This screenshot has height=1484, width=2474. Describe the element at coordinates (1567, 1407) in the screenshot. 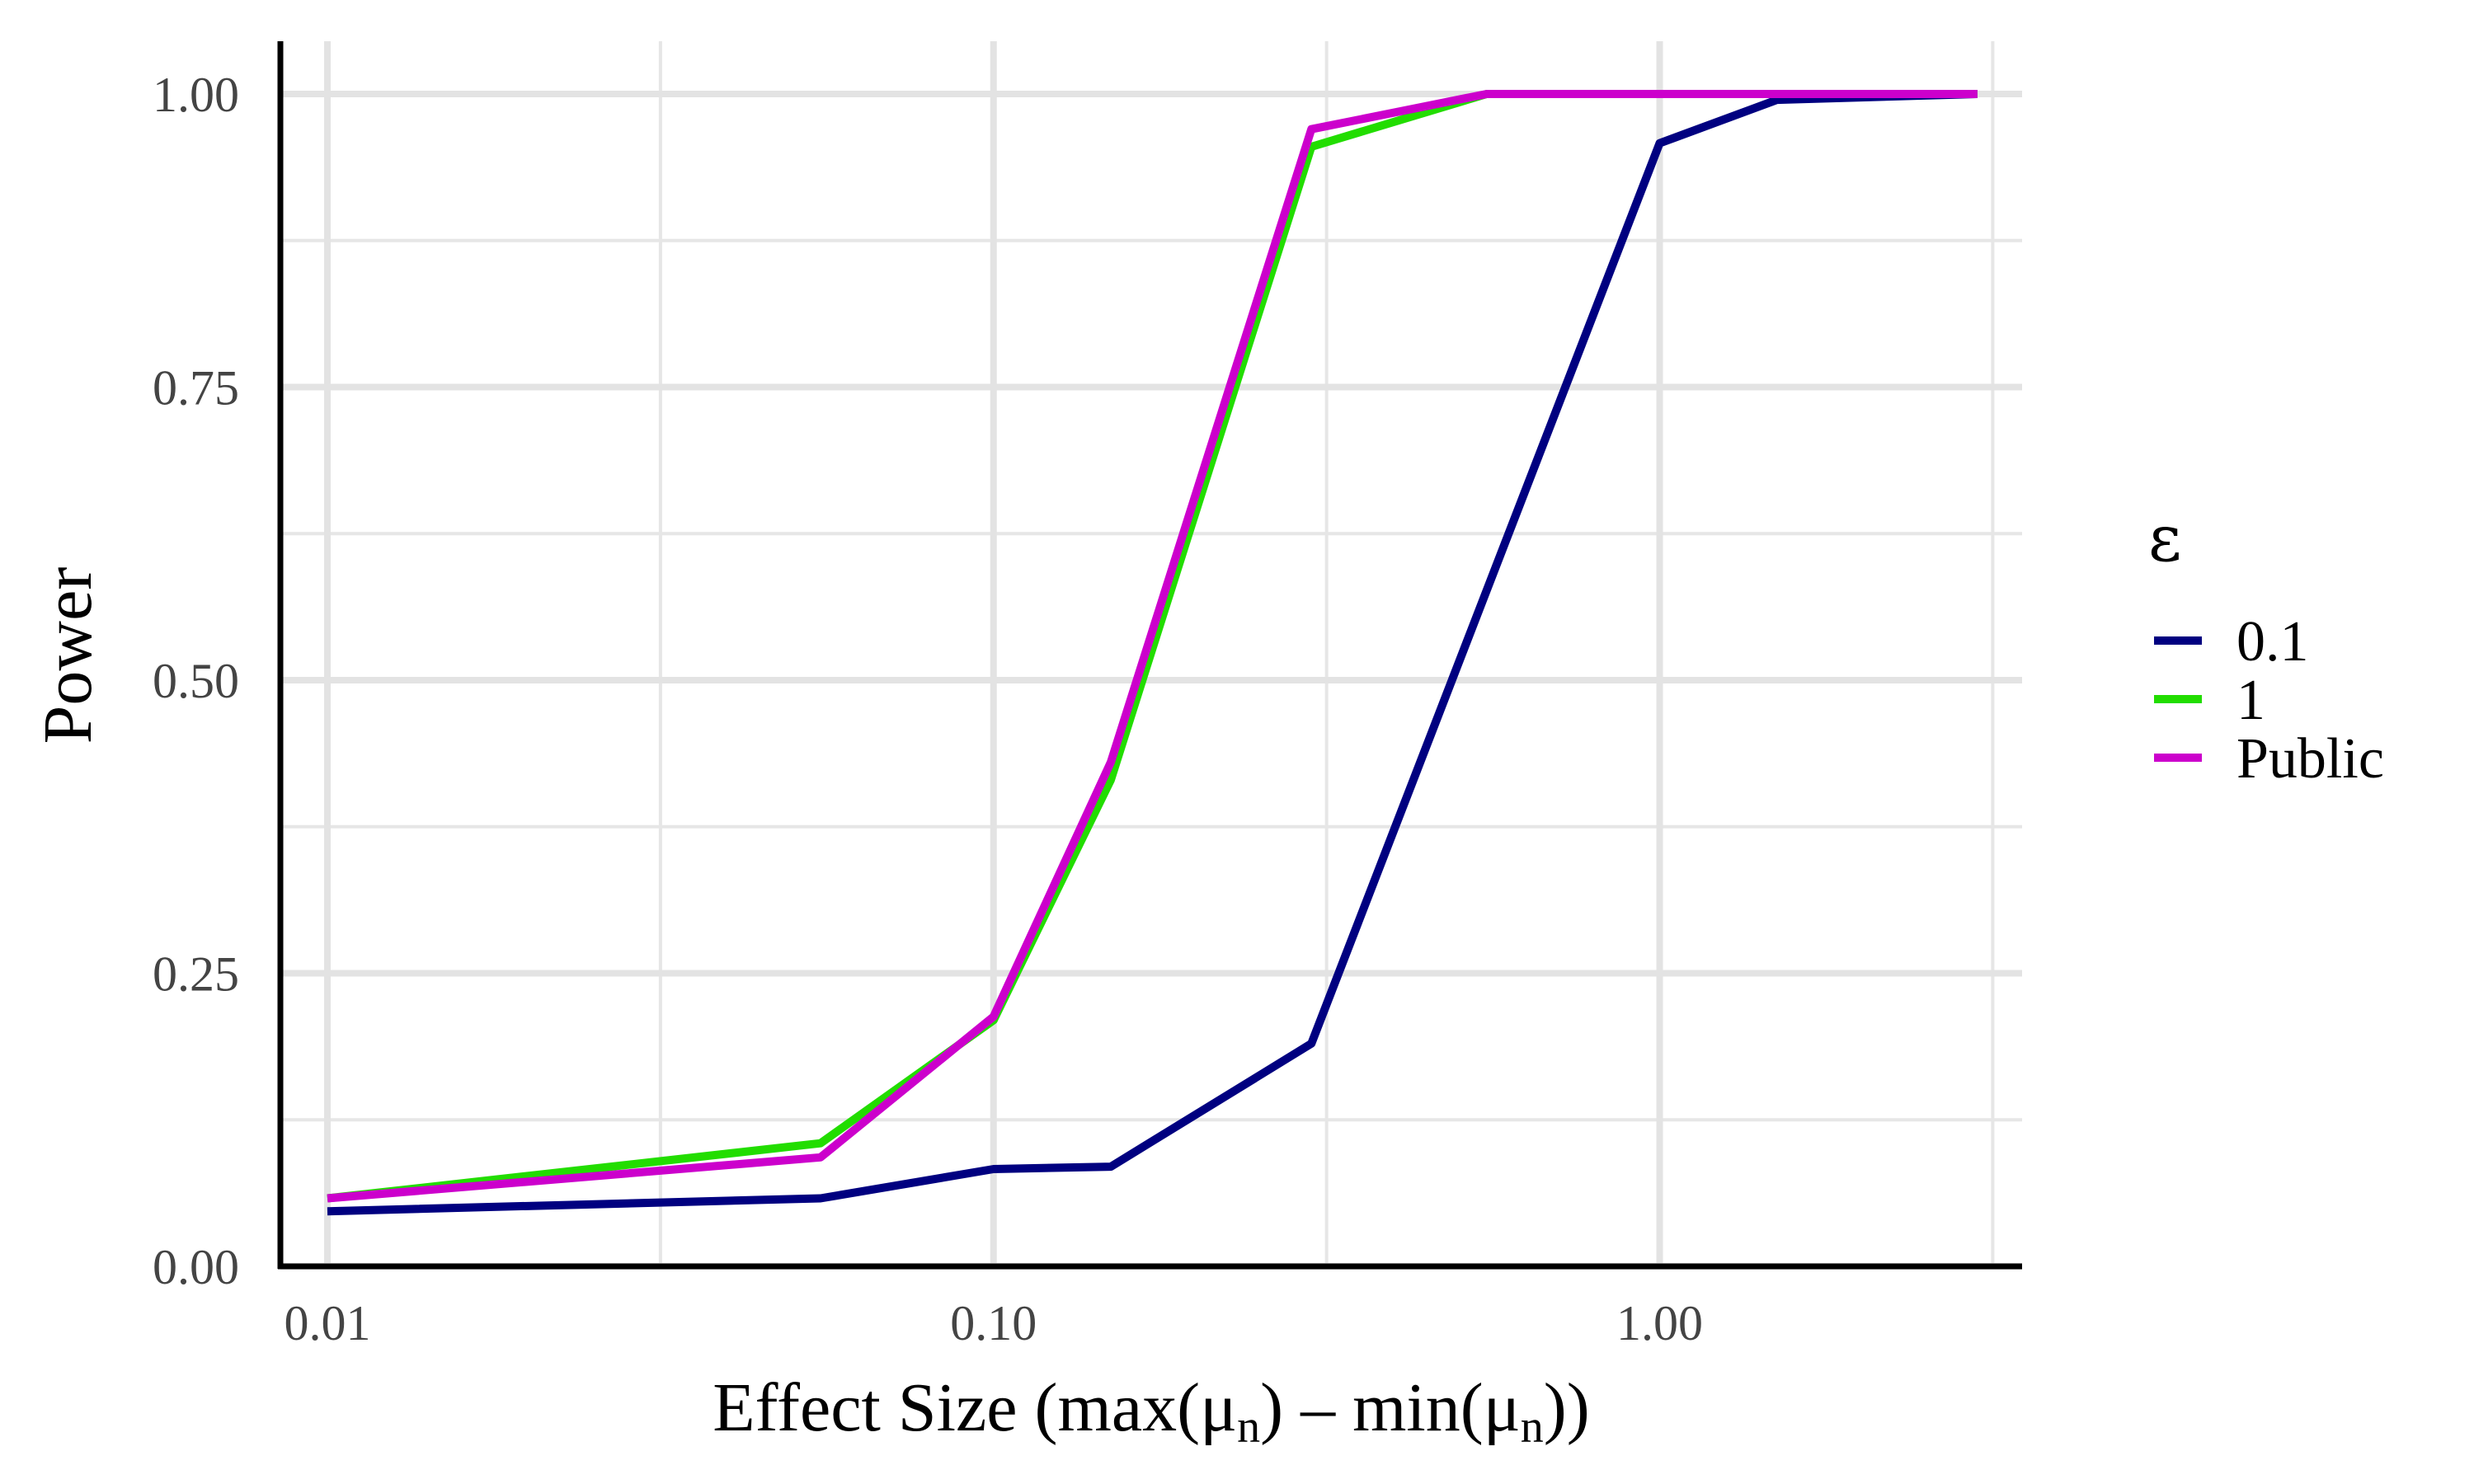

I see `x-axis-title-part-3: ))` at that location.